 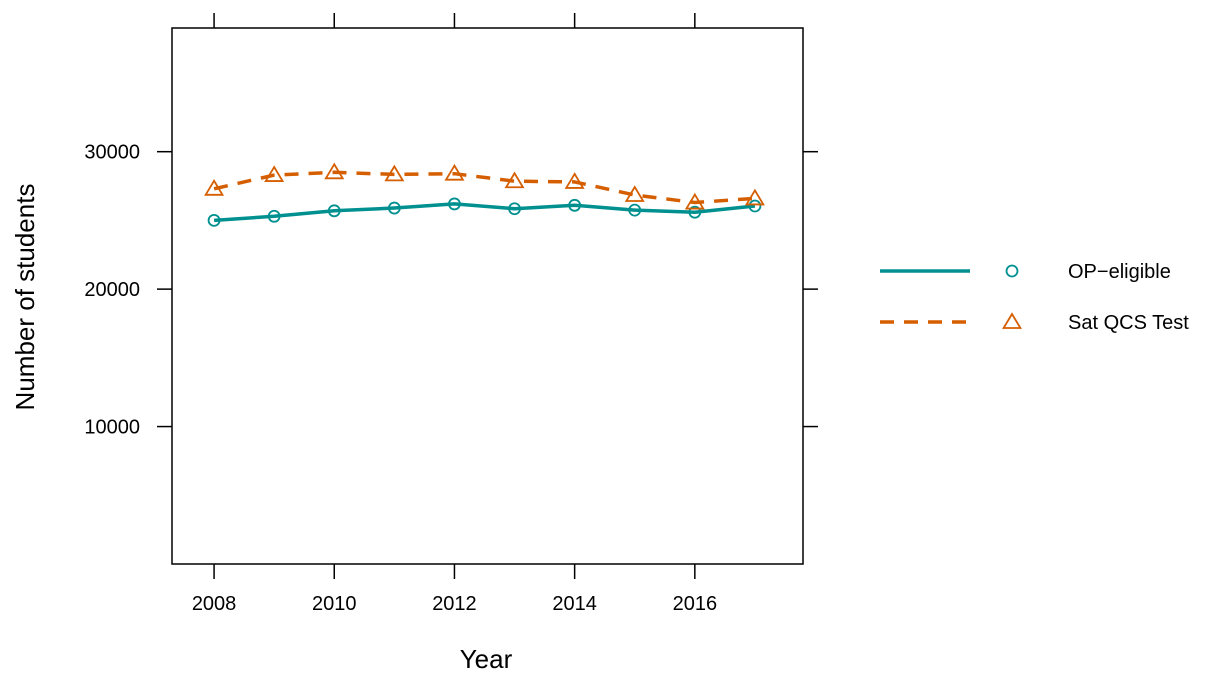 I want to click on x-tick-label: 2014, so click(x=574, y=604).